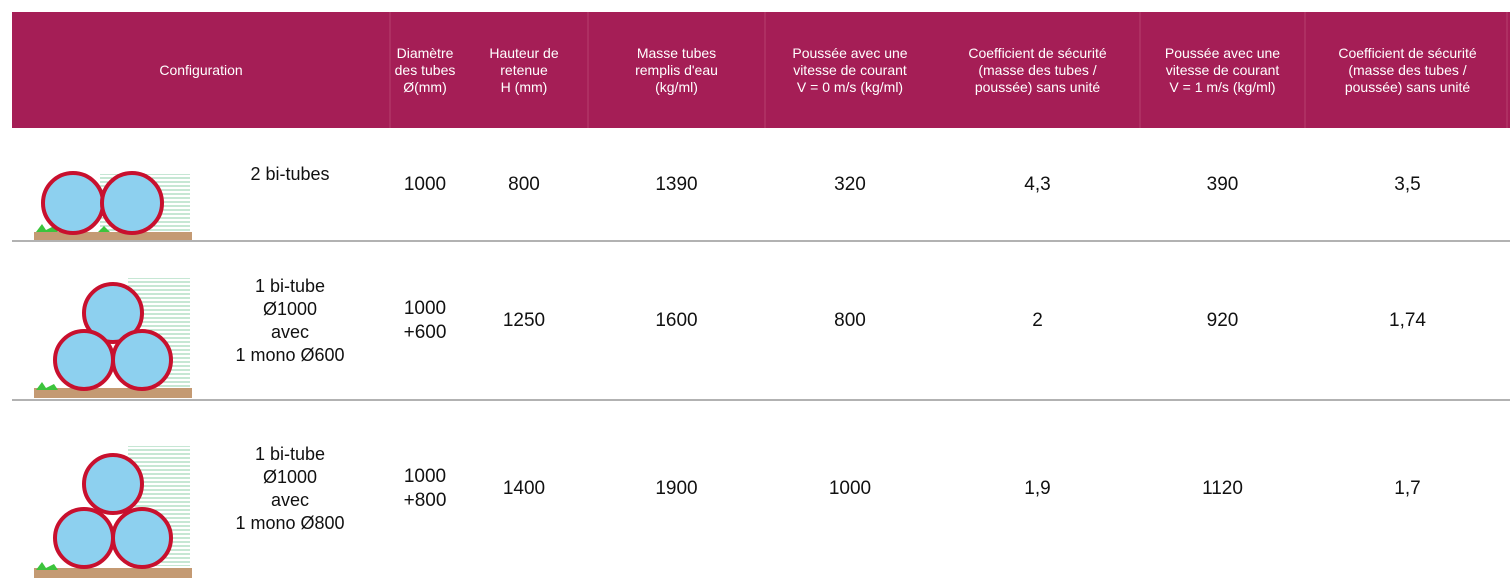 The width and height of the screenshot is (1510, 578). I want to click on value-cell: 1250, so click(524, 320).